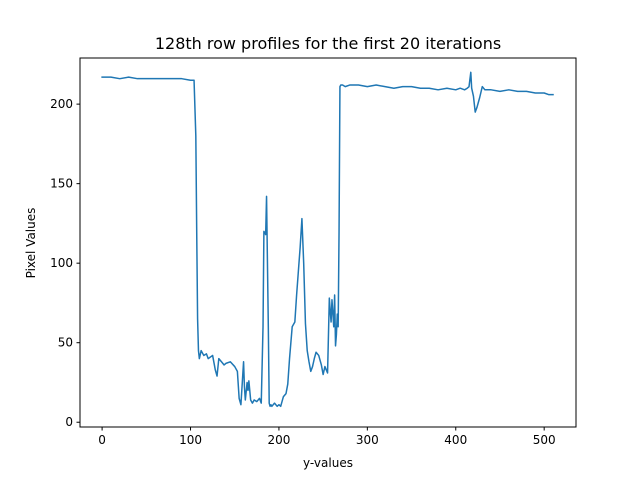 The image size is (640, 480). Describe the element at coordinates (61, 184) in the screenshot. I see `y-tick-label: 150` at that location.